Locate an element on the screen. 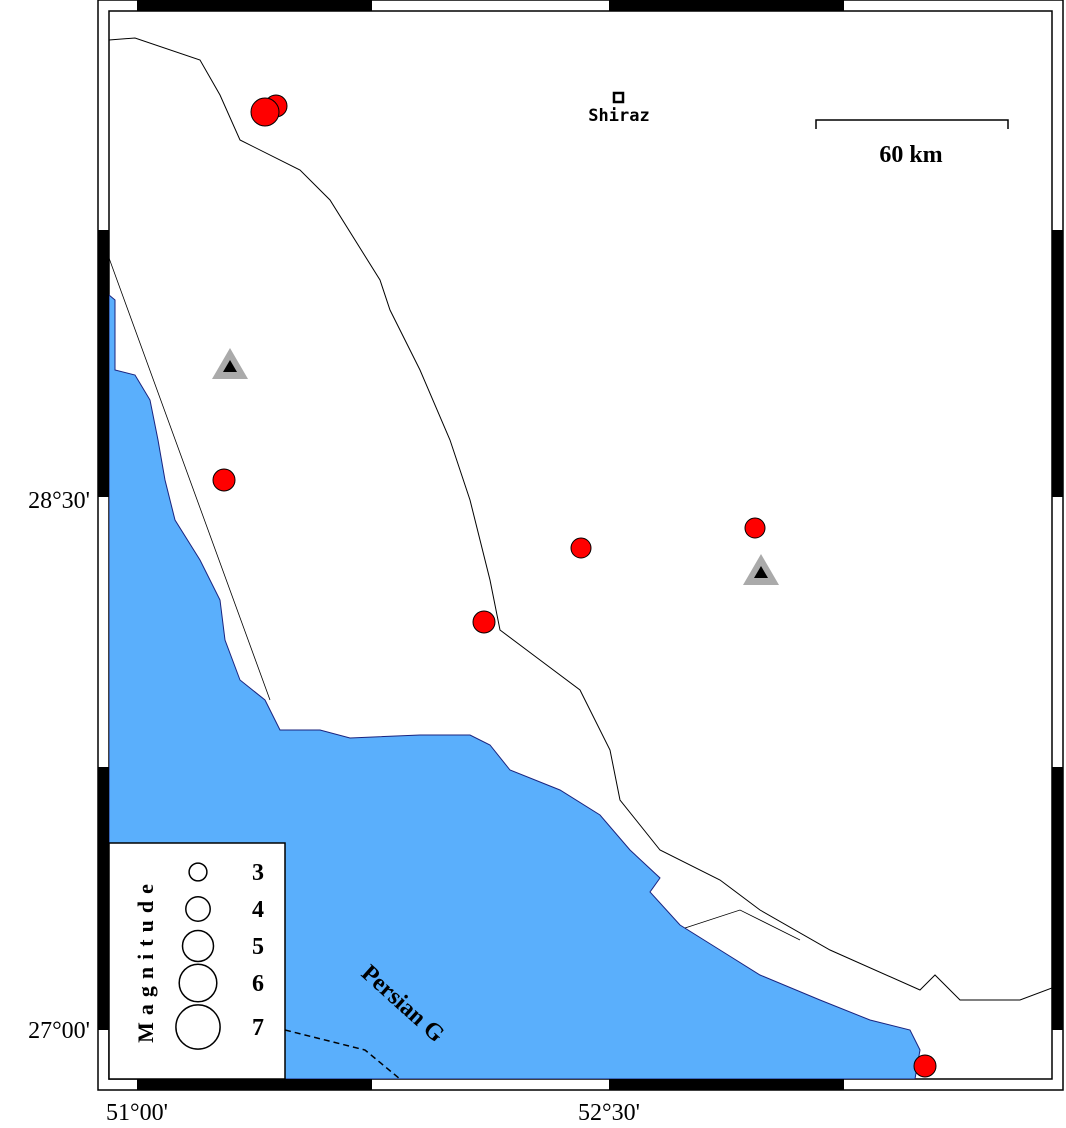  lon-label: 52°30' is located at coordinates (609, 1113).